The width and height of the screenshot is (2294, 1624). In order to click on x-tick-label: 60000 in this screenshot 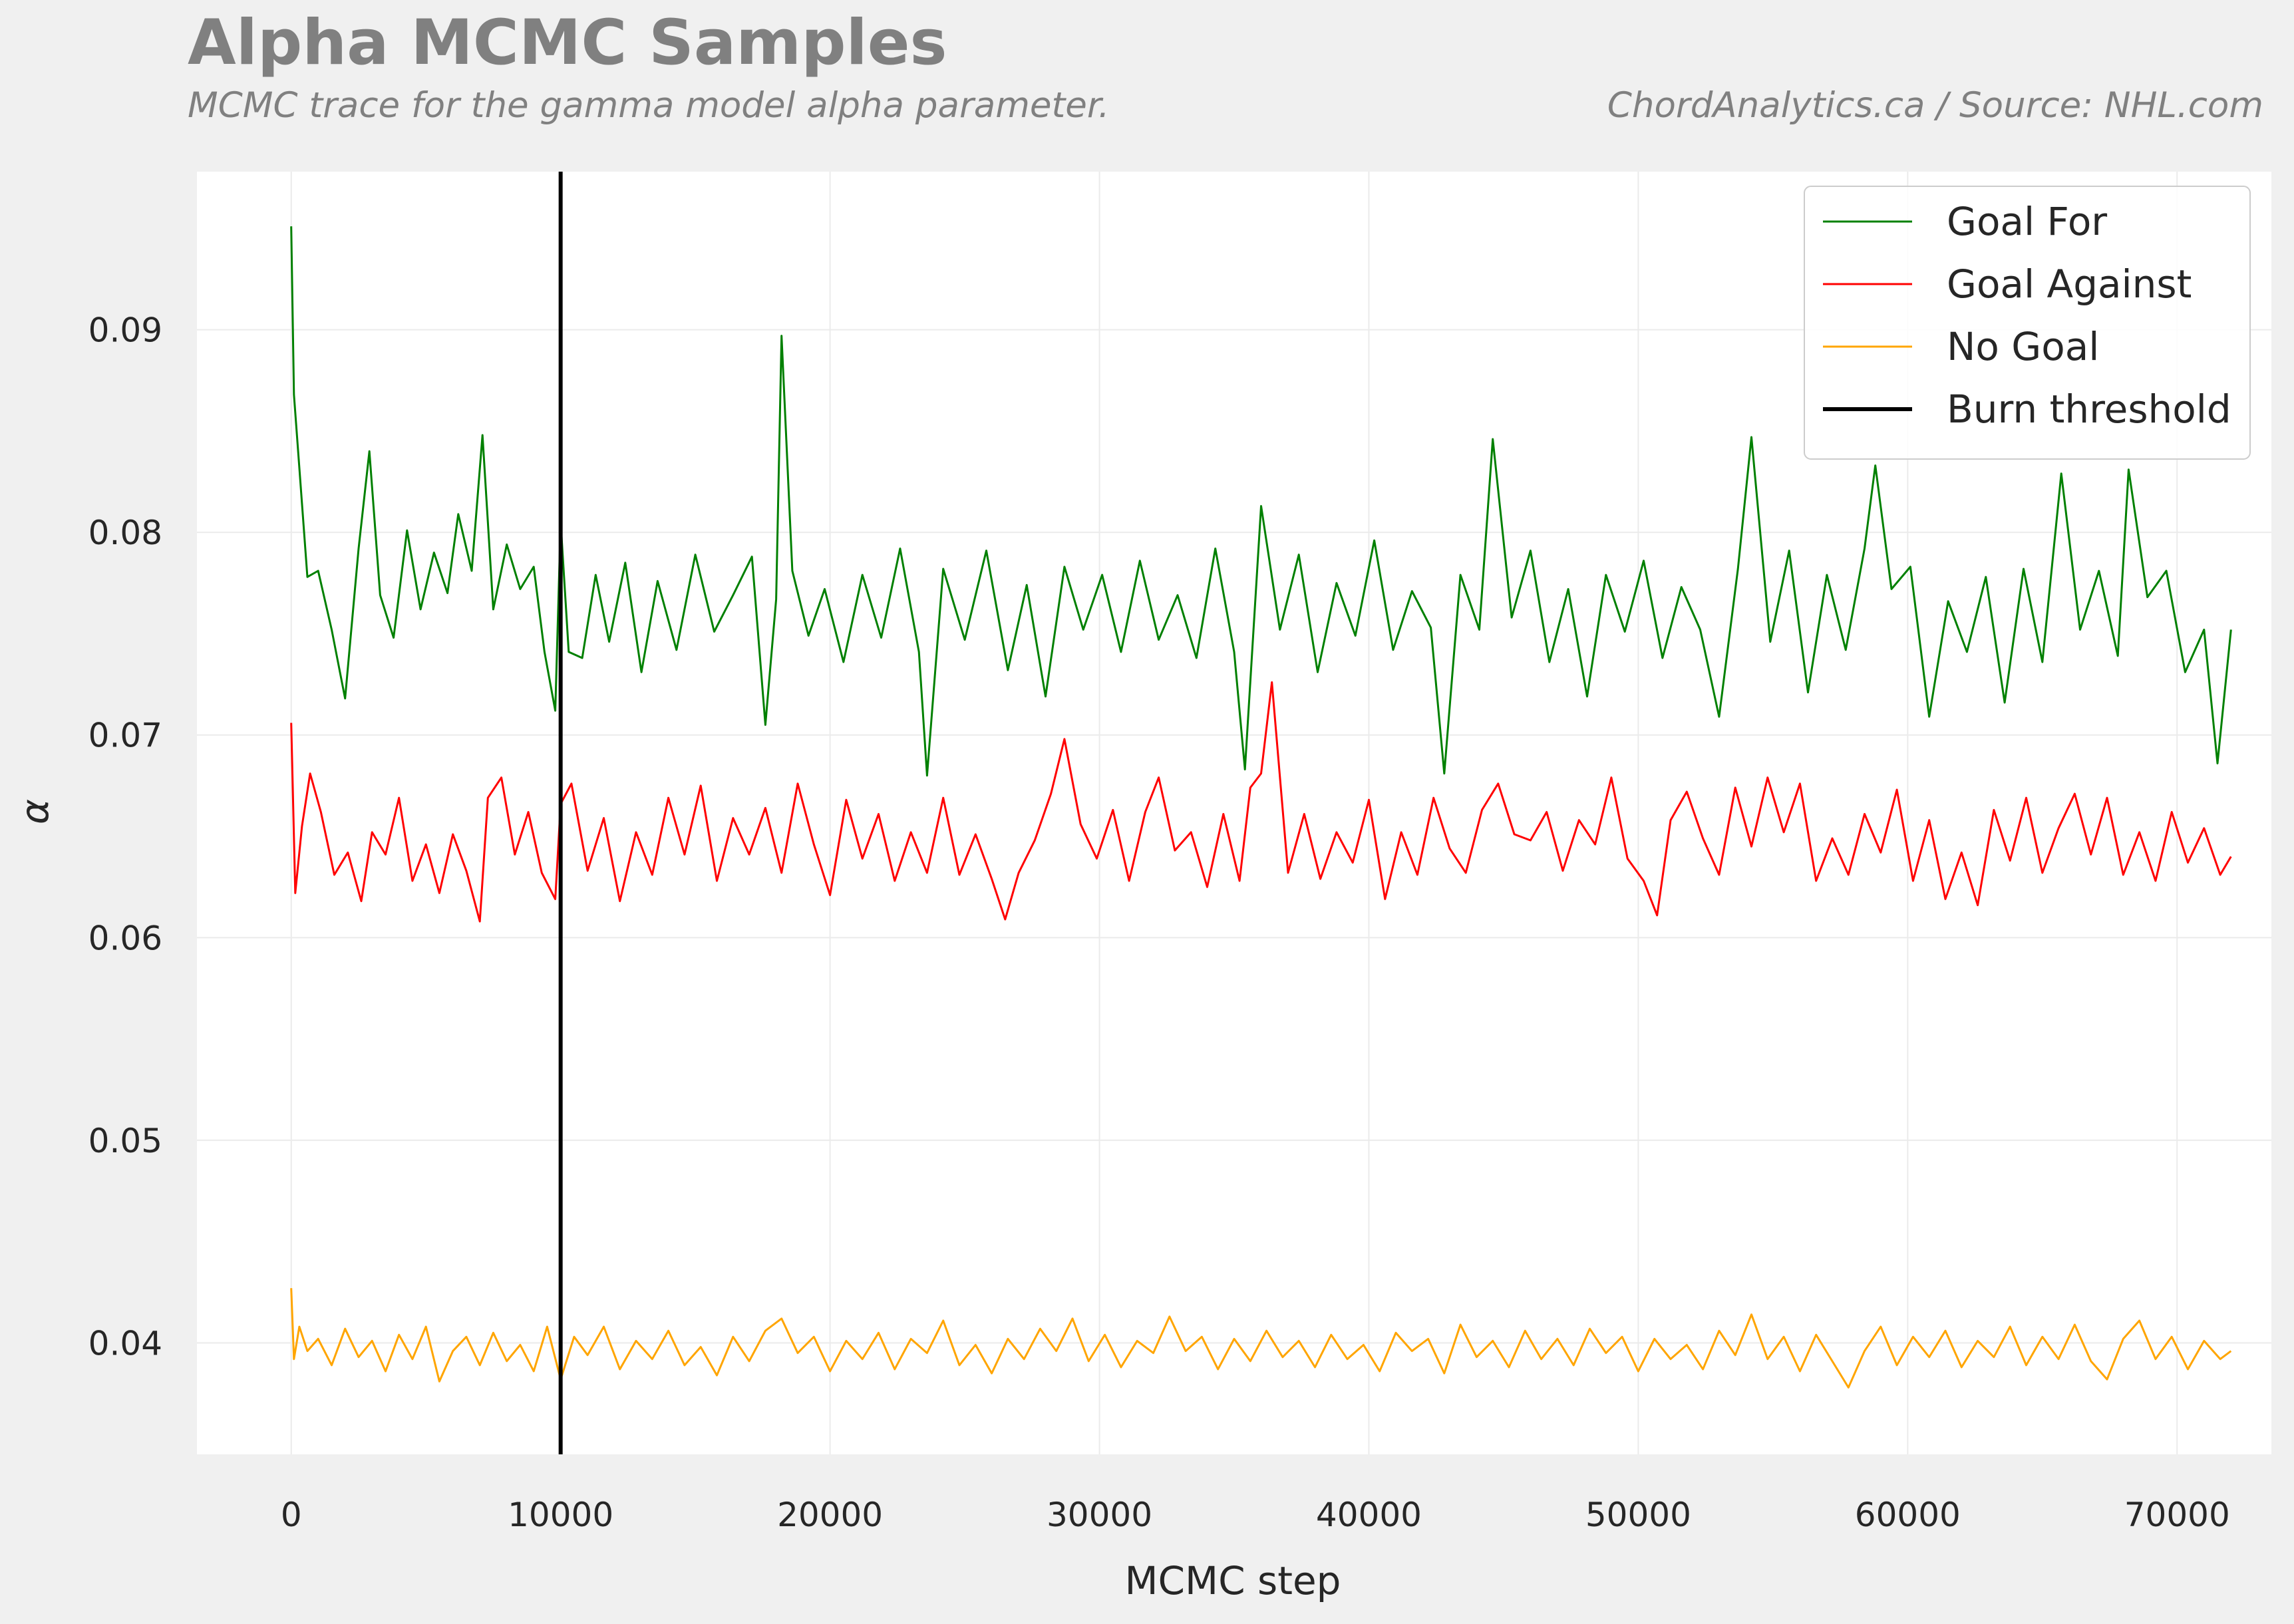, I will do `click(1908, 1515)`.